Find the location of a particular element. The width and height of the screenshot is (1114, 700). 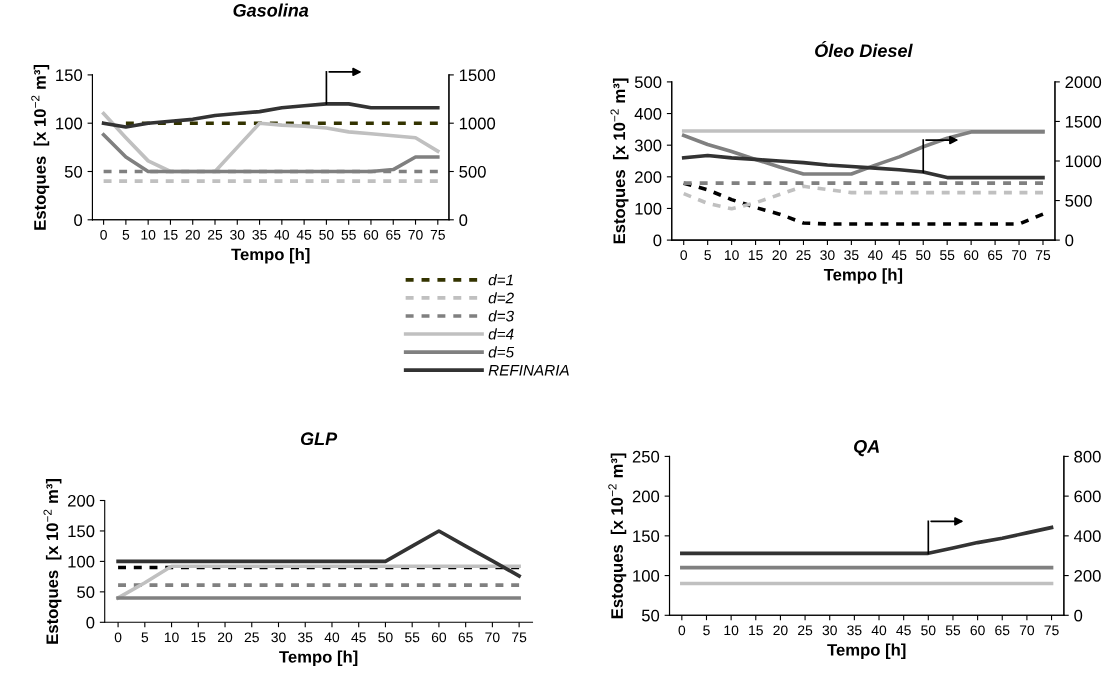

y2-tick-label: 600 is located at coordinates (1087, 496).